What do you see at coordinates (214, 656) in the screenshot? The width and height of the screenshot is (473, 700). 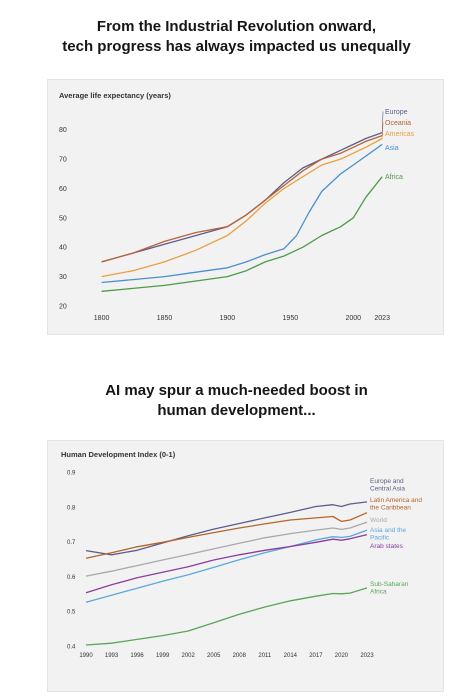 I see `x-tick-label: 2005` at bounding box center [214, 656].